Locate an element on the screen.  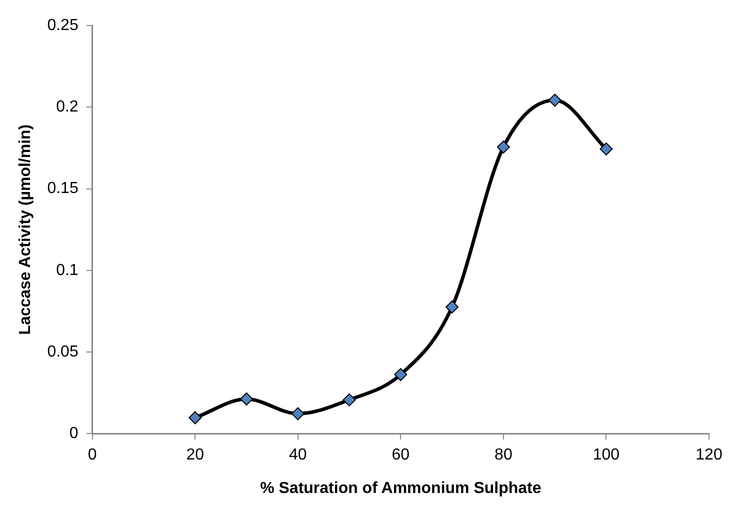
y-tick-label: 0.15 is located at coordinates (62, 189).